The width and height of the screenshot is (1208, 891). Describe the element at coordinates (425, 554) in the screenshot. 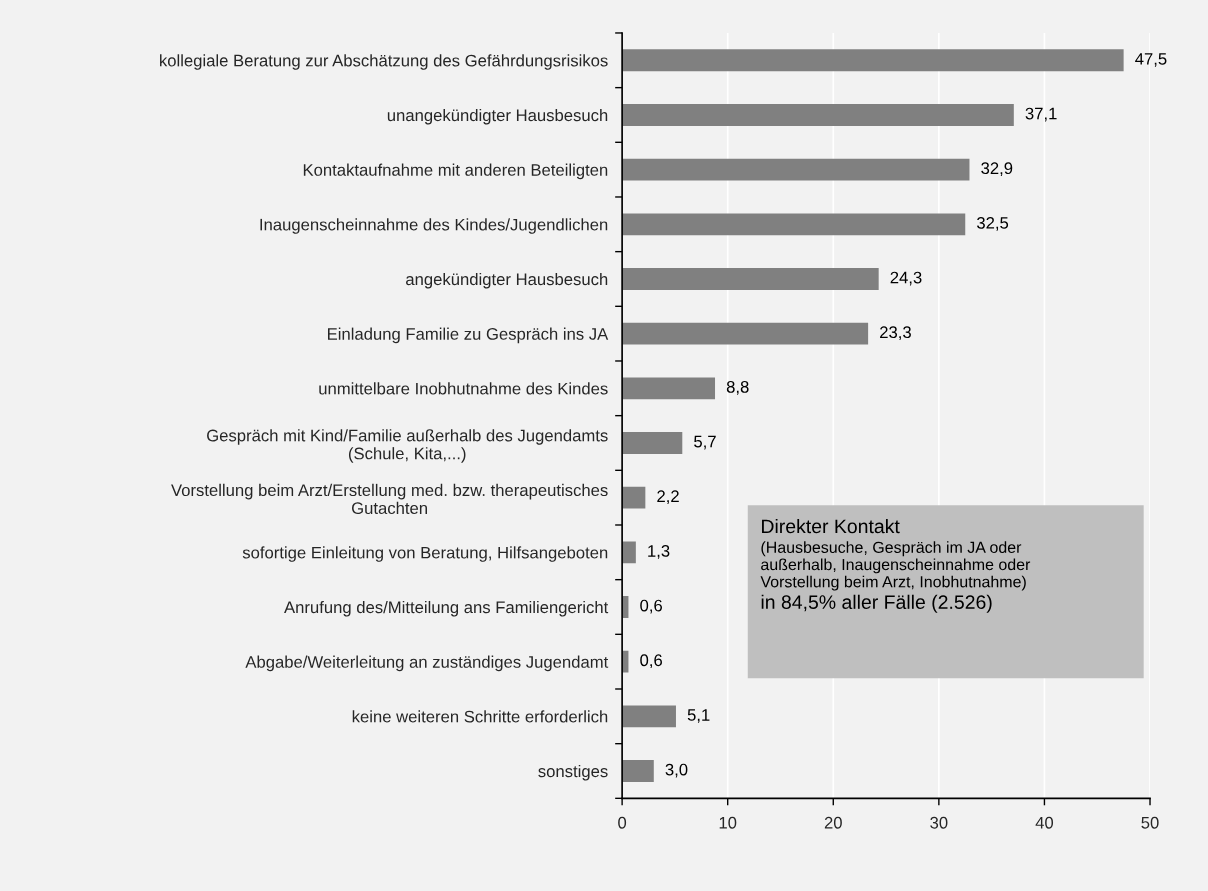

I see `y-tick-label: sofortige Einleitung von Beratung, Hilfsangeboten` at that location.